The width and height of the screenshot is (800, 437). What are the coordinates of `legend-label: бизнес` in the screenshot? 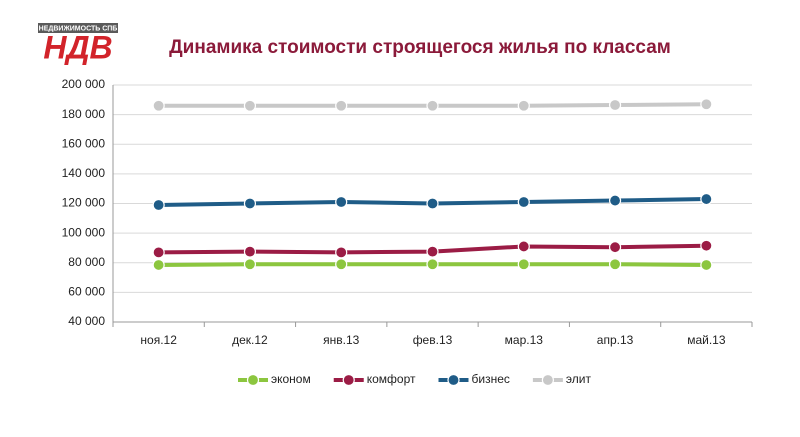 It's located at (491, 379).